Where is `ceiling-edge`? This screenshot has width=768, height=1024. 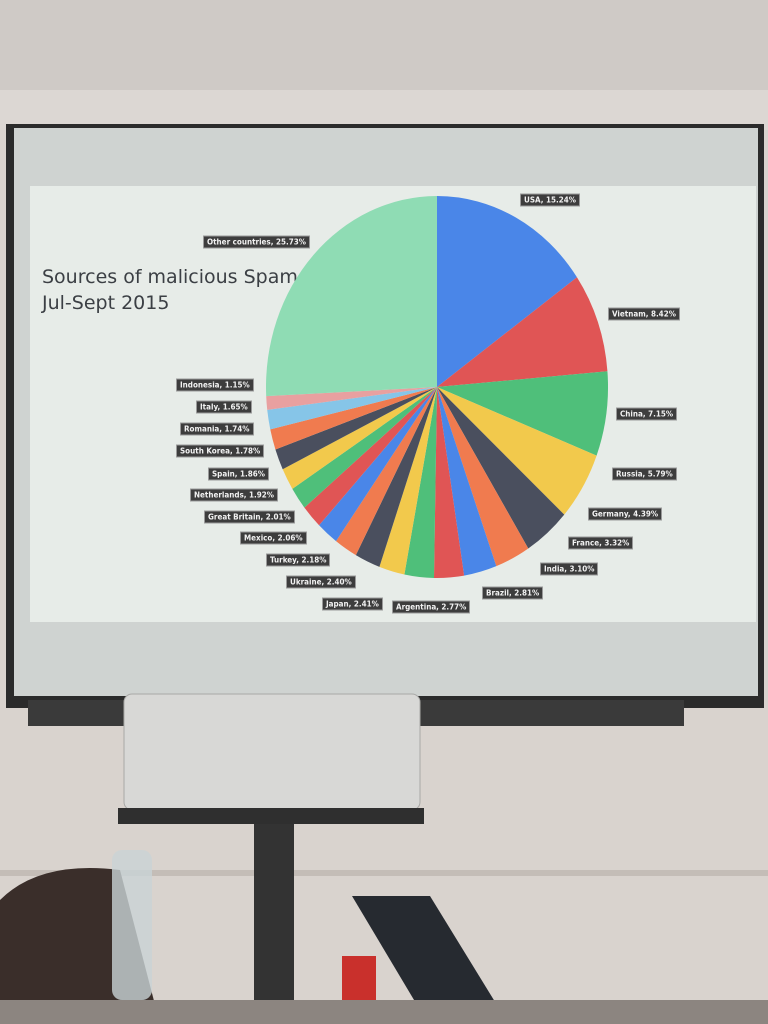
ceiling-edge is located at coordinates (384, 110).